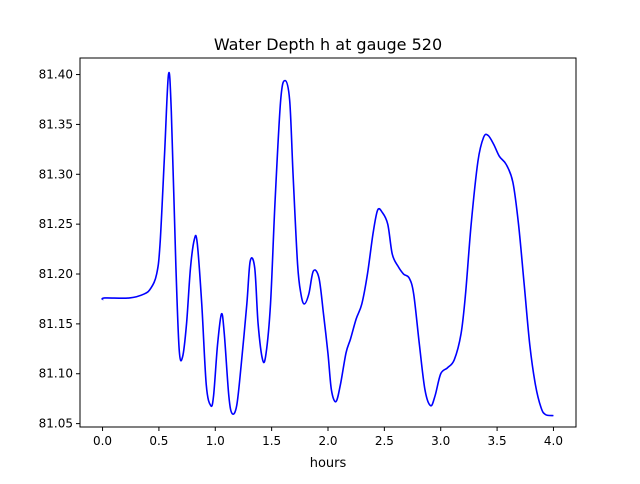 The image size is (640, 484). I want to click on x-tick-label: 3.0, so click(440, 441).